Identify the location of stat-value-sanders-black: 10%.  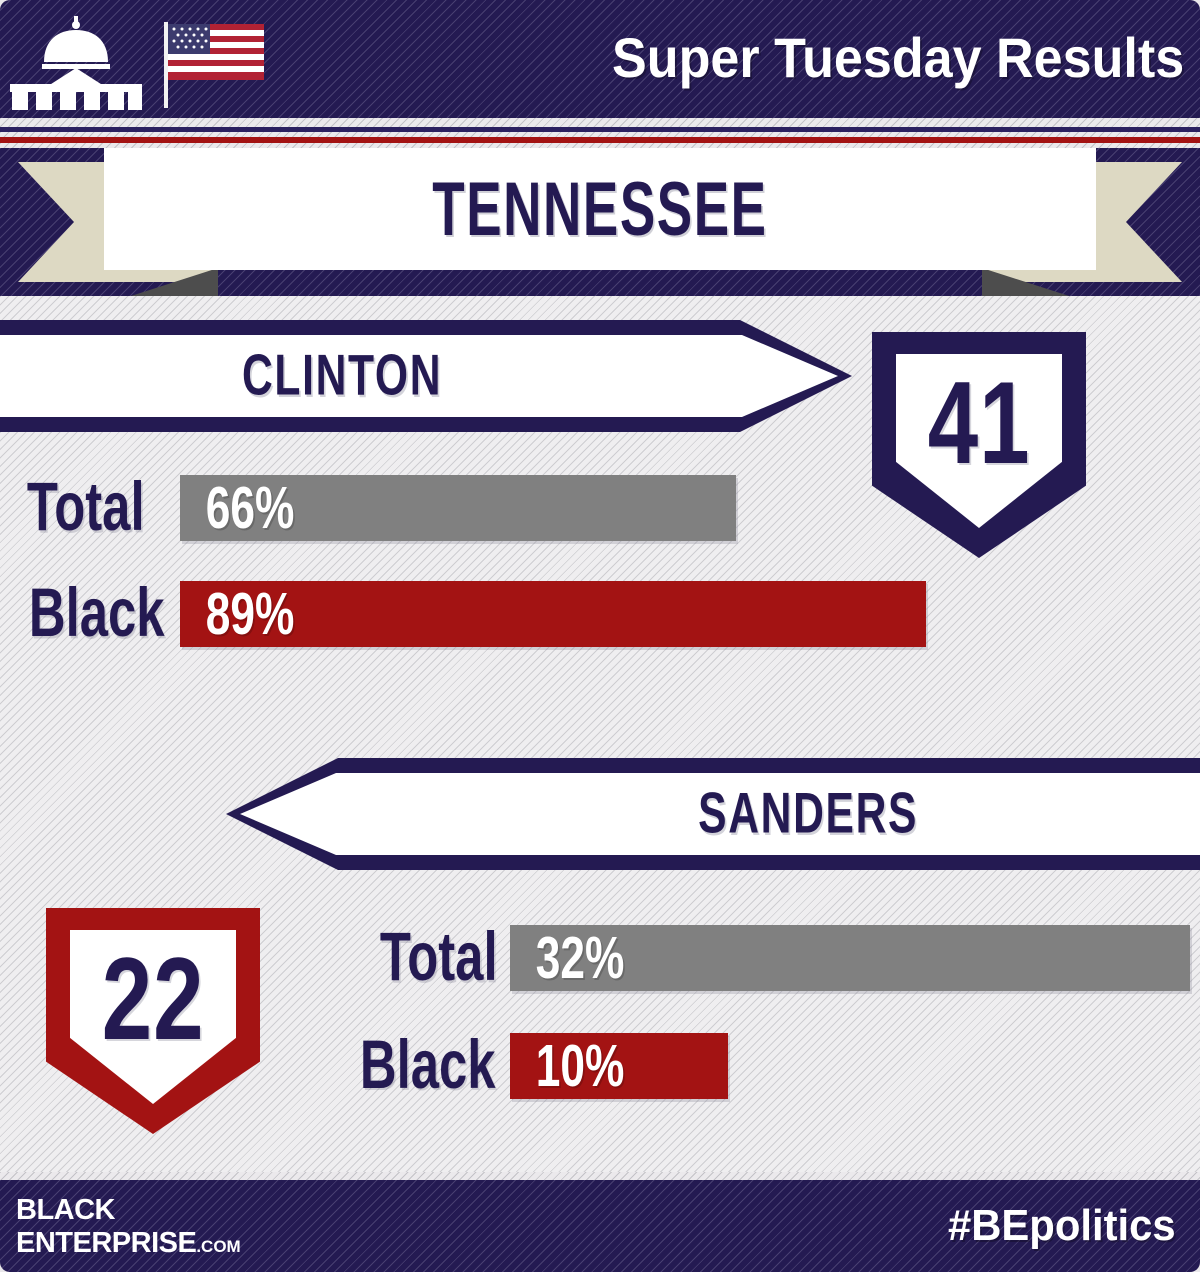
(572, 1066).